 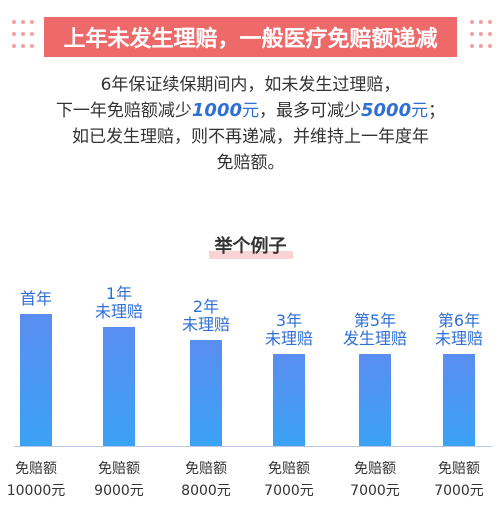 I want to click on category-label: 1年 未理赔, so click(x=119, y=303).